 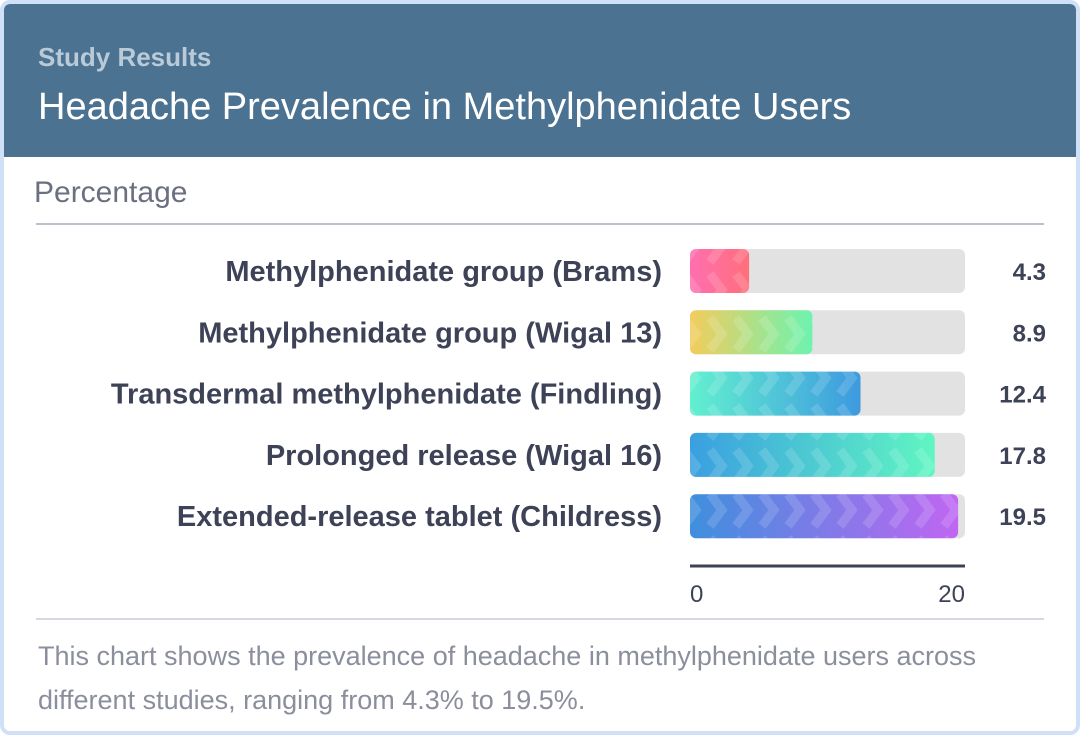 What do you see at coordinates (696, 594) in the screenshot?
I see `x-tick-label: 0` at bounding box center [696, 594].